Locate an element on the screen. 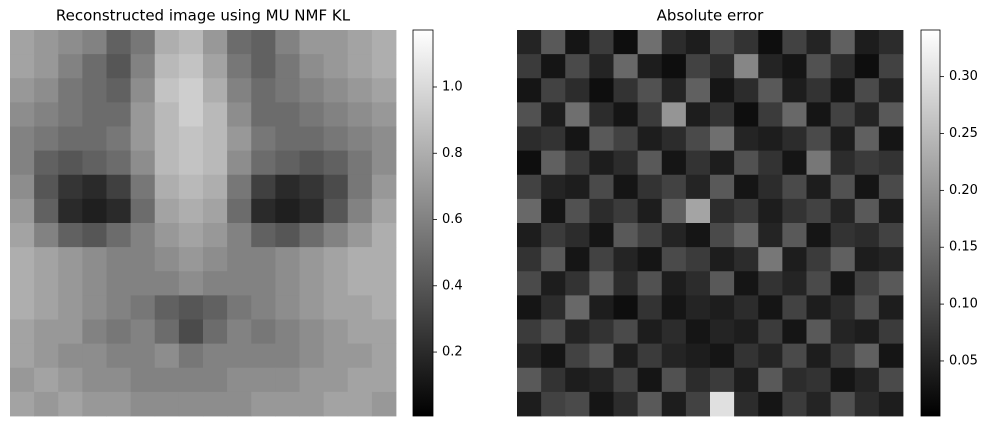 The width and height of the screenshot is (990, 428). colorbar-tick-label: 0.05 is located at coordinates (963, 360).